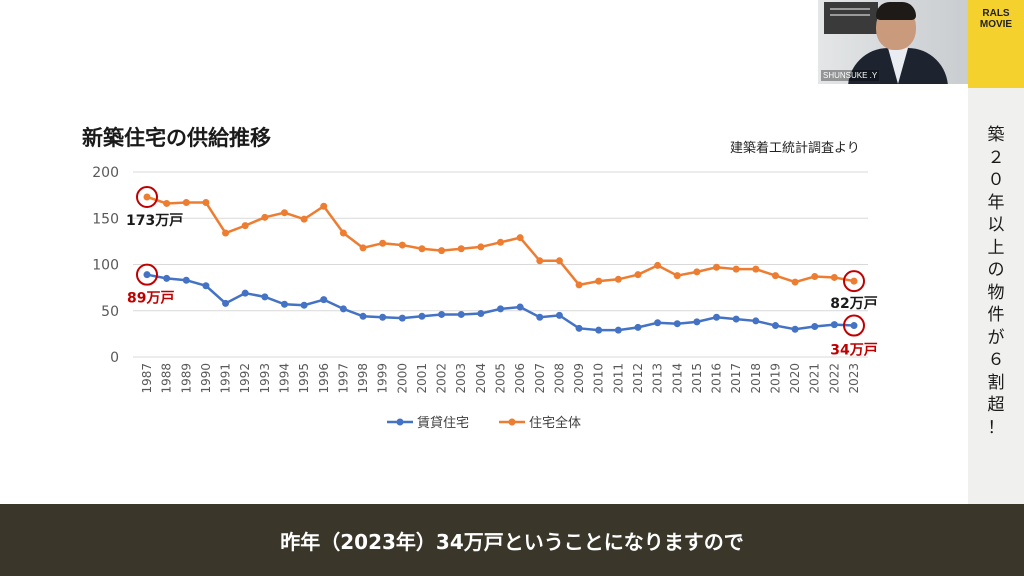 The height and width of the screenshot is (576, 1024). What do you see at coordinates (893, 42) in the screenshot?
I see `speaker-video: SHUNSUKE .Y` at bounding box center [893, 42].